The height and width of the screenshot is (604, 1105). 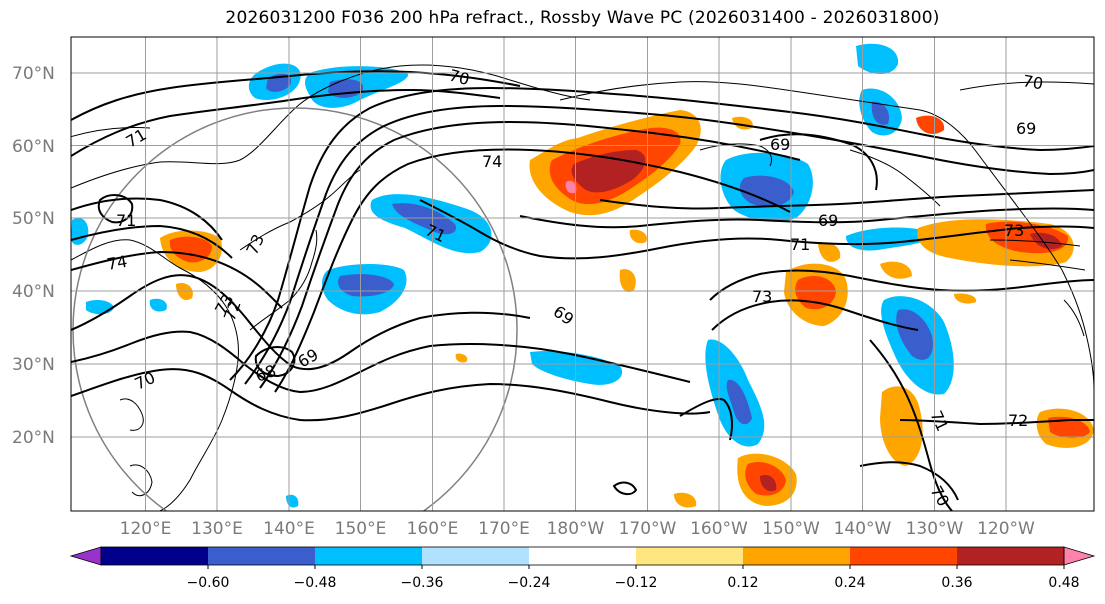 I want to click on lat-label: 60°N, so click(x=33, y=147).